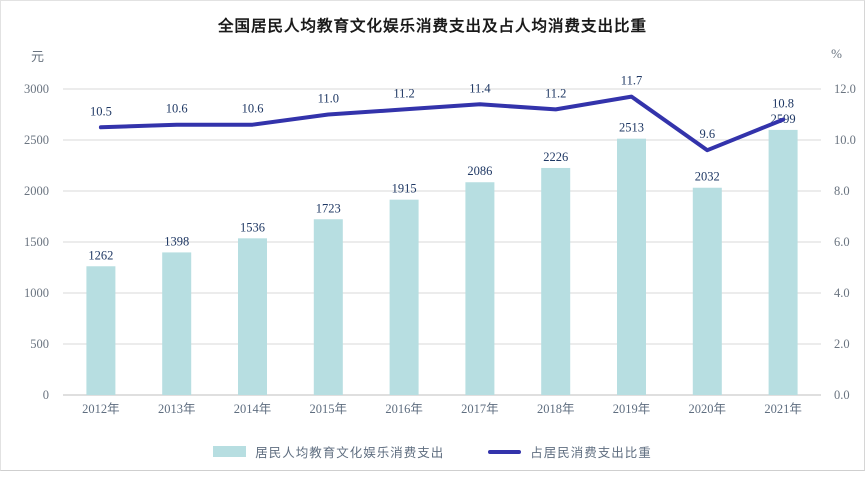 The width and height of the screenshot is (865, 478). I want to click on line-series, so click(442, 123).